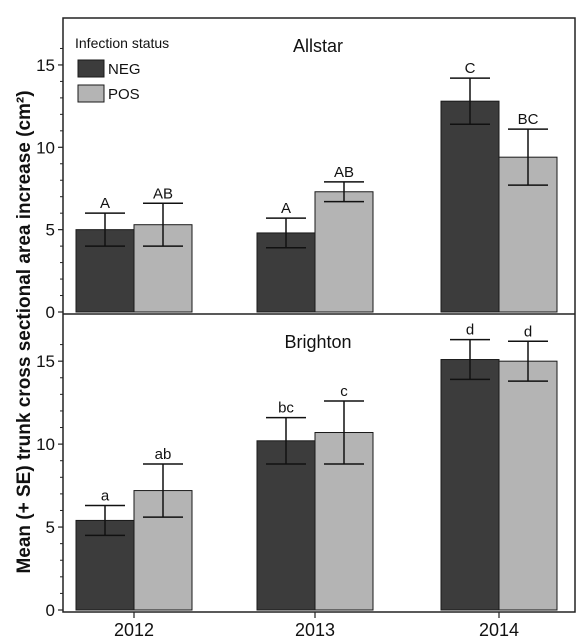 This screenshot has height=642, width=583. Describe the element at coordinates (105, 495) in the screenshot. I see `significance-letter: a` at that location.